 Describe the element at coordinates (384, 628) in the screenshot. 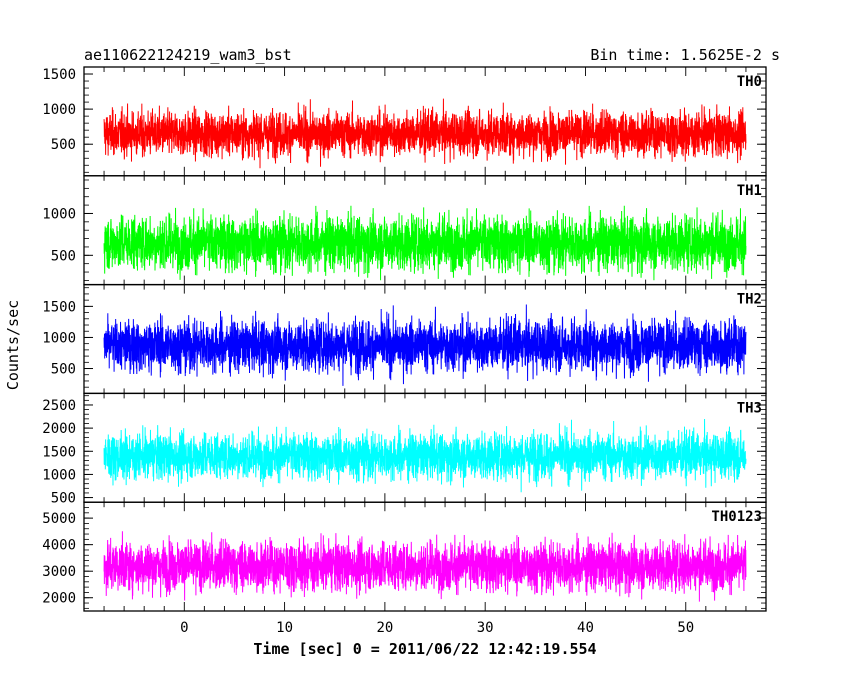

I see `x-tick-label: 20` at that location.